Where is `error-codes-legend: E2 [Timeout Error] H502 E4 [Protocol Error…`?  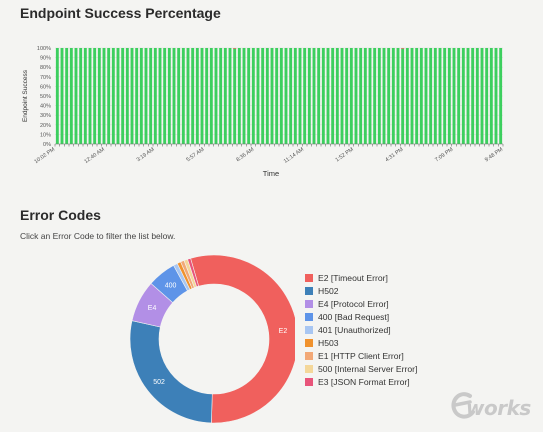
error-codes-legend: E2 [Timeout Error] H502 E4 [Protocol Error… is located at coordinates (361, 330).